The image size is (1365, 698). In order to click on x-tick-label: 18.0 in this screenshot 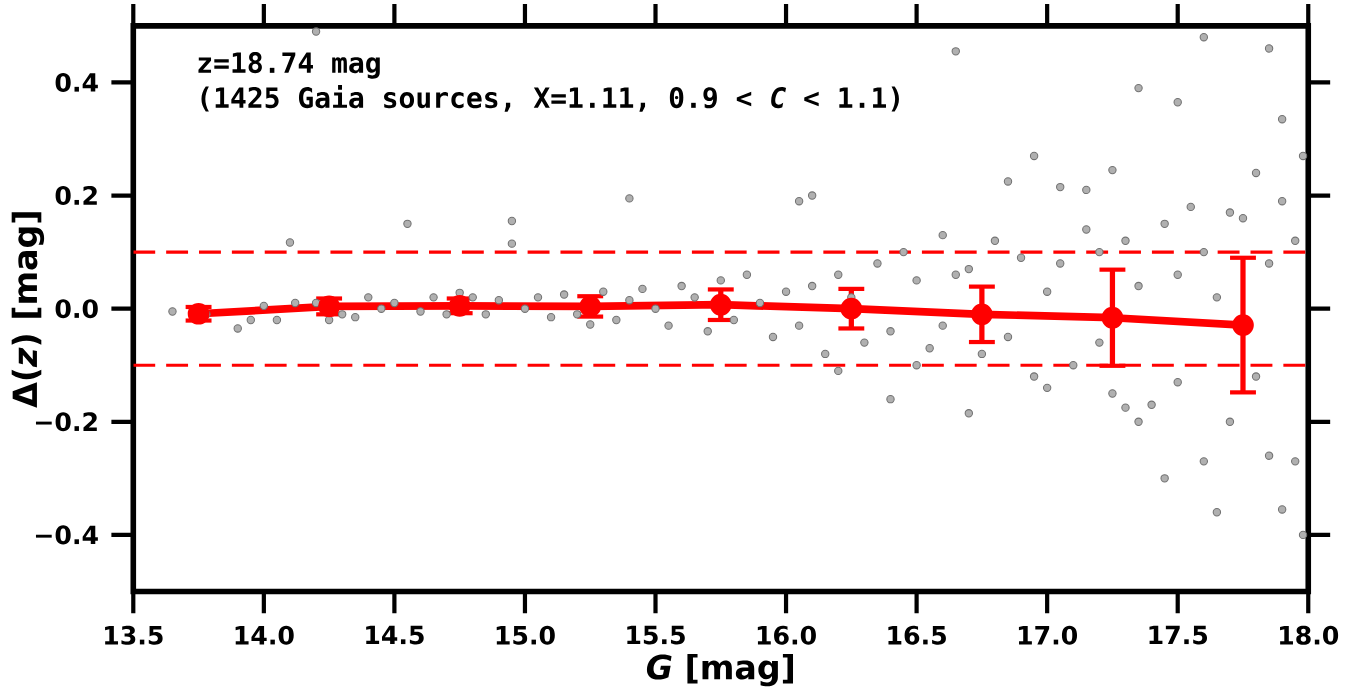, I will do `click(1309, 635)`.